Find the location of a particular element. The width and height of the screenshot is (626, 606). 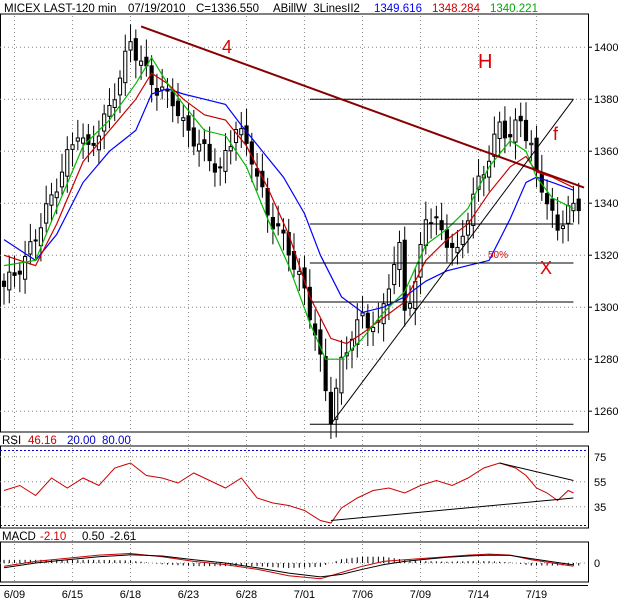

header-date: 07/19/2010 is located at coordinates (157, 9).